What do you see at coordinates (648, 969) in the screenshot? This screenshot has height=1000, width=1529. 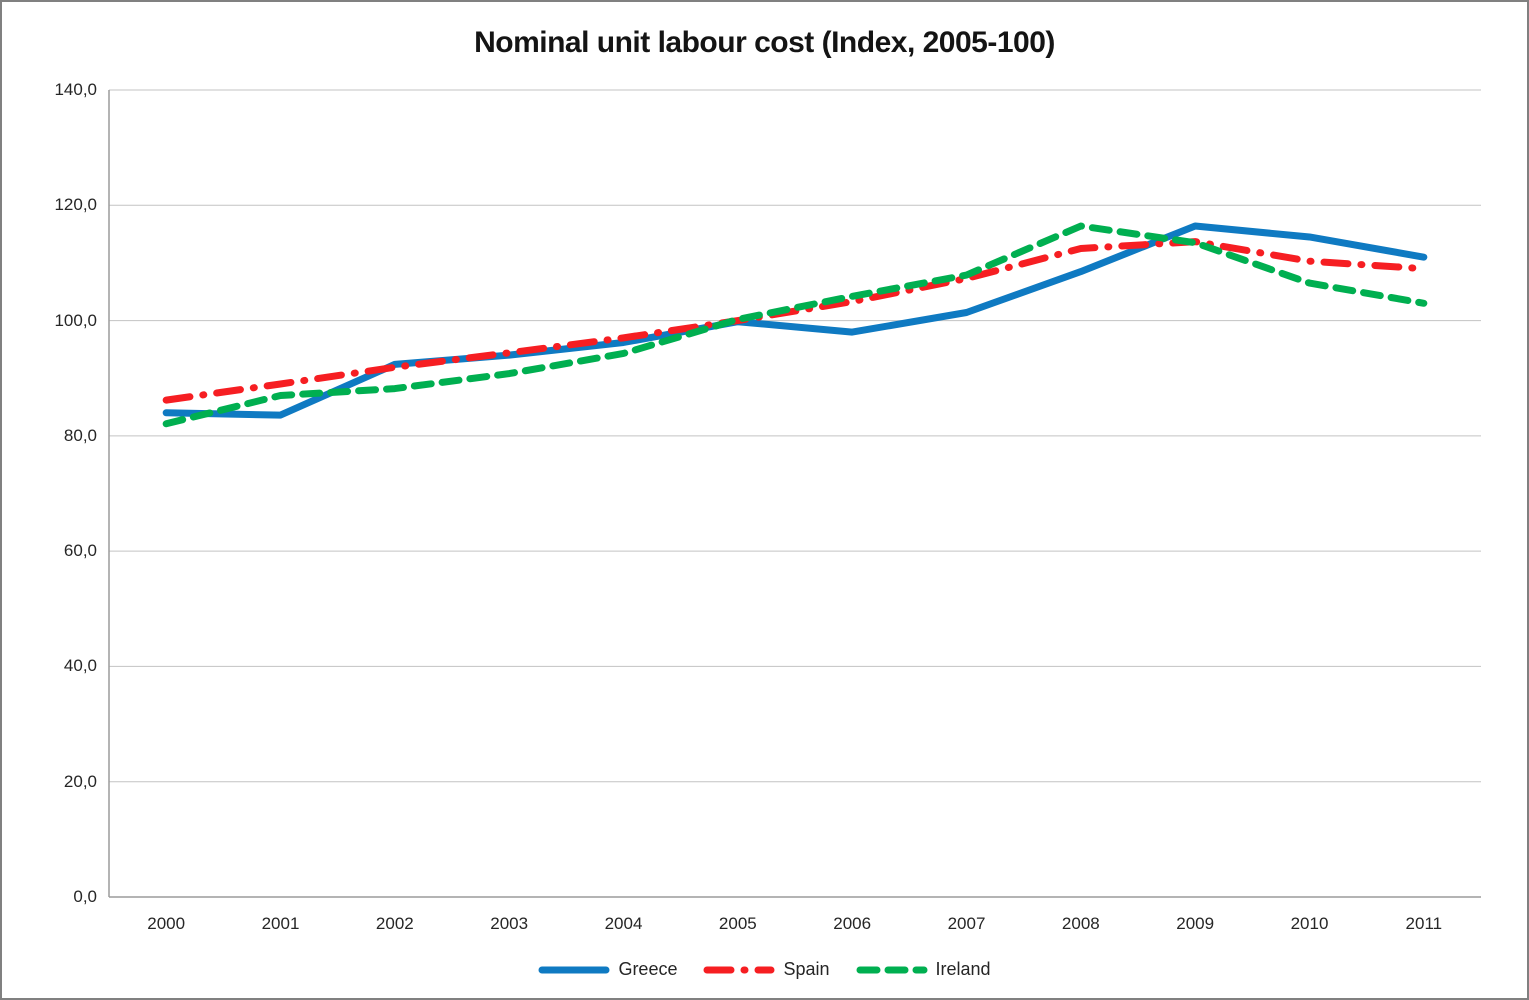 I see `legend-label: Greece` at bounding box center [648, 969].